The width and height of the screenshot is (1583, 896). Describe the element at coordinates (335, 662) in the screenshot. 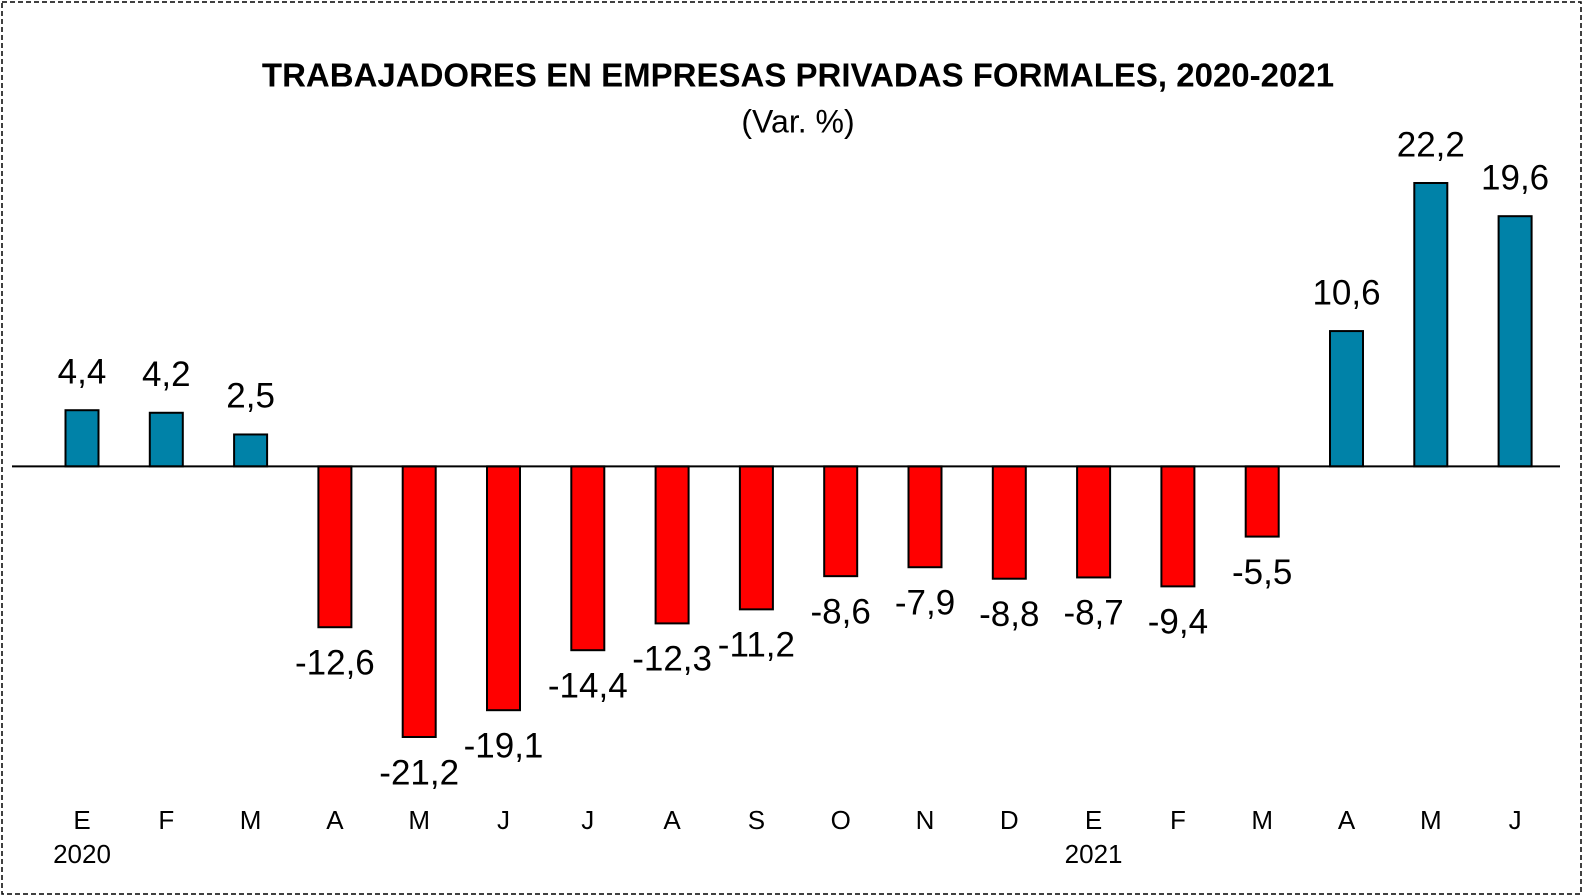

I see `value-label: -12,6` at that location.